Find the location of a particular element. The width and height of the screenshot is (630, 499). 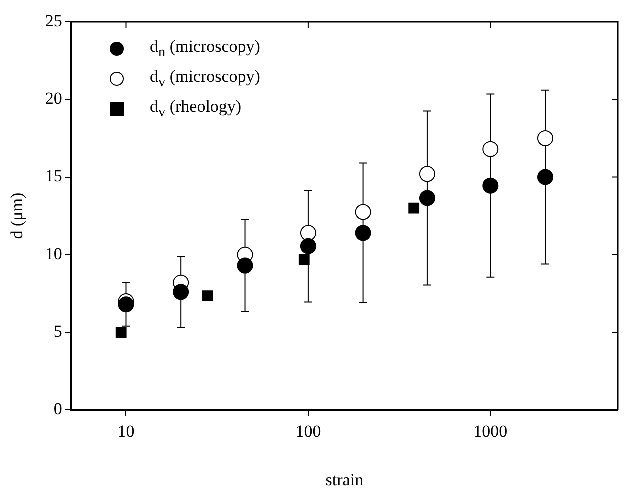

x-axis-title: strain is located at coordinates (345, 480).